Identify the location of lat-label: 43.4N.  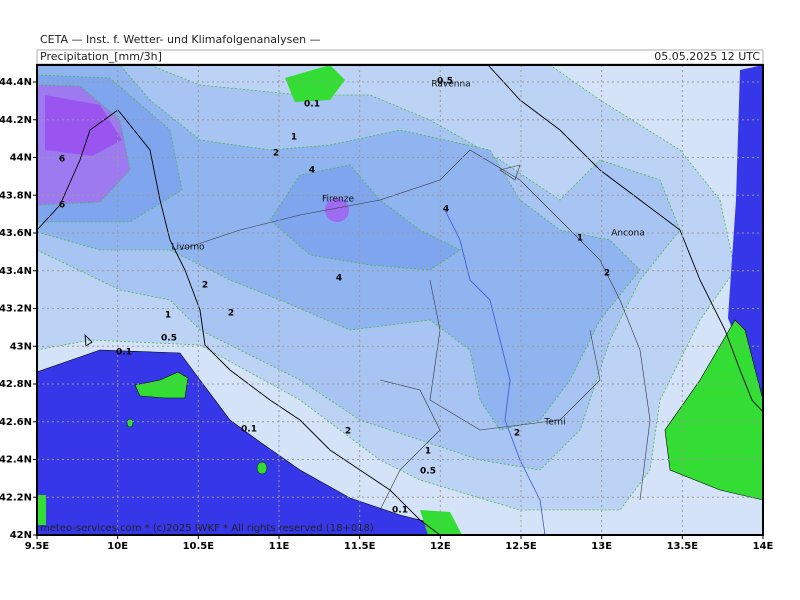
(16, 271).